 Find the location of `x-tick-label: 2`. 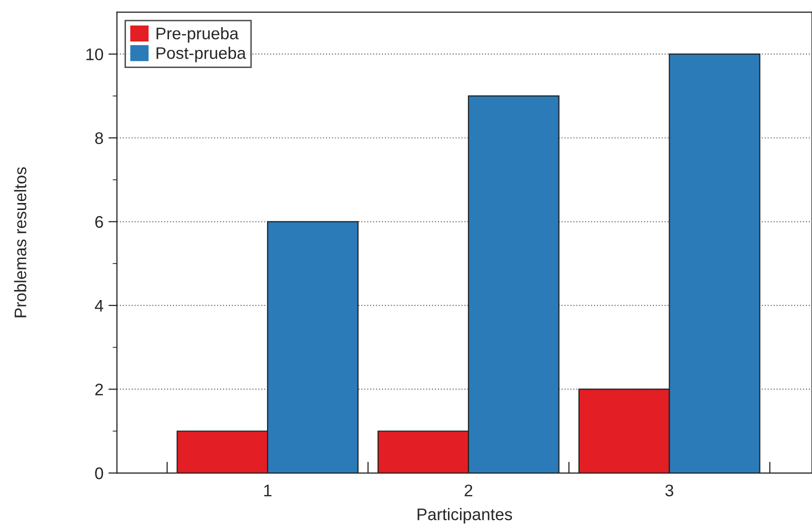

x-tick-label: 2 is located at coordinates (468, 490).